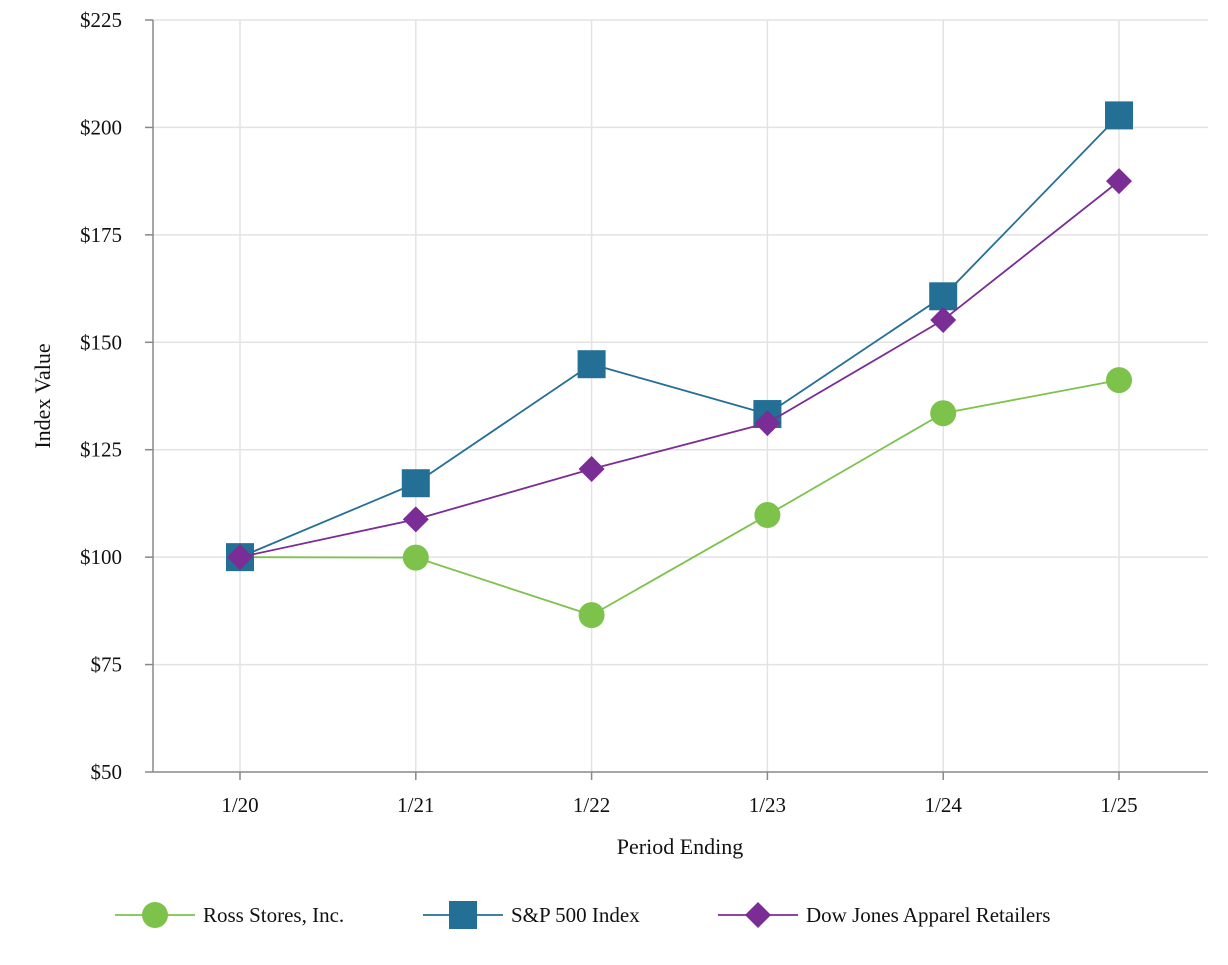 The height and width of the screenshot is (965, 1228). What do you see at coordinates (155, 915) in the screenshot?
I see `legend-marker-circle-icon` at bounding box center [155, 915].